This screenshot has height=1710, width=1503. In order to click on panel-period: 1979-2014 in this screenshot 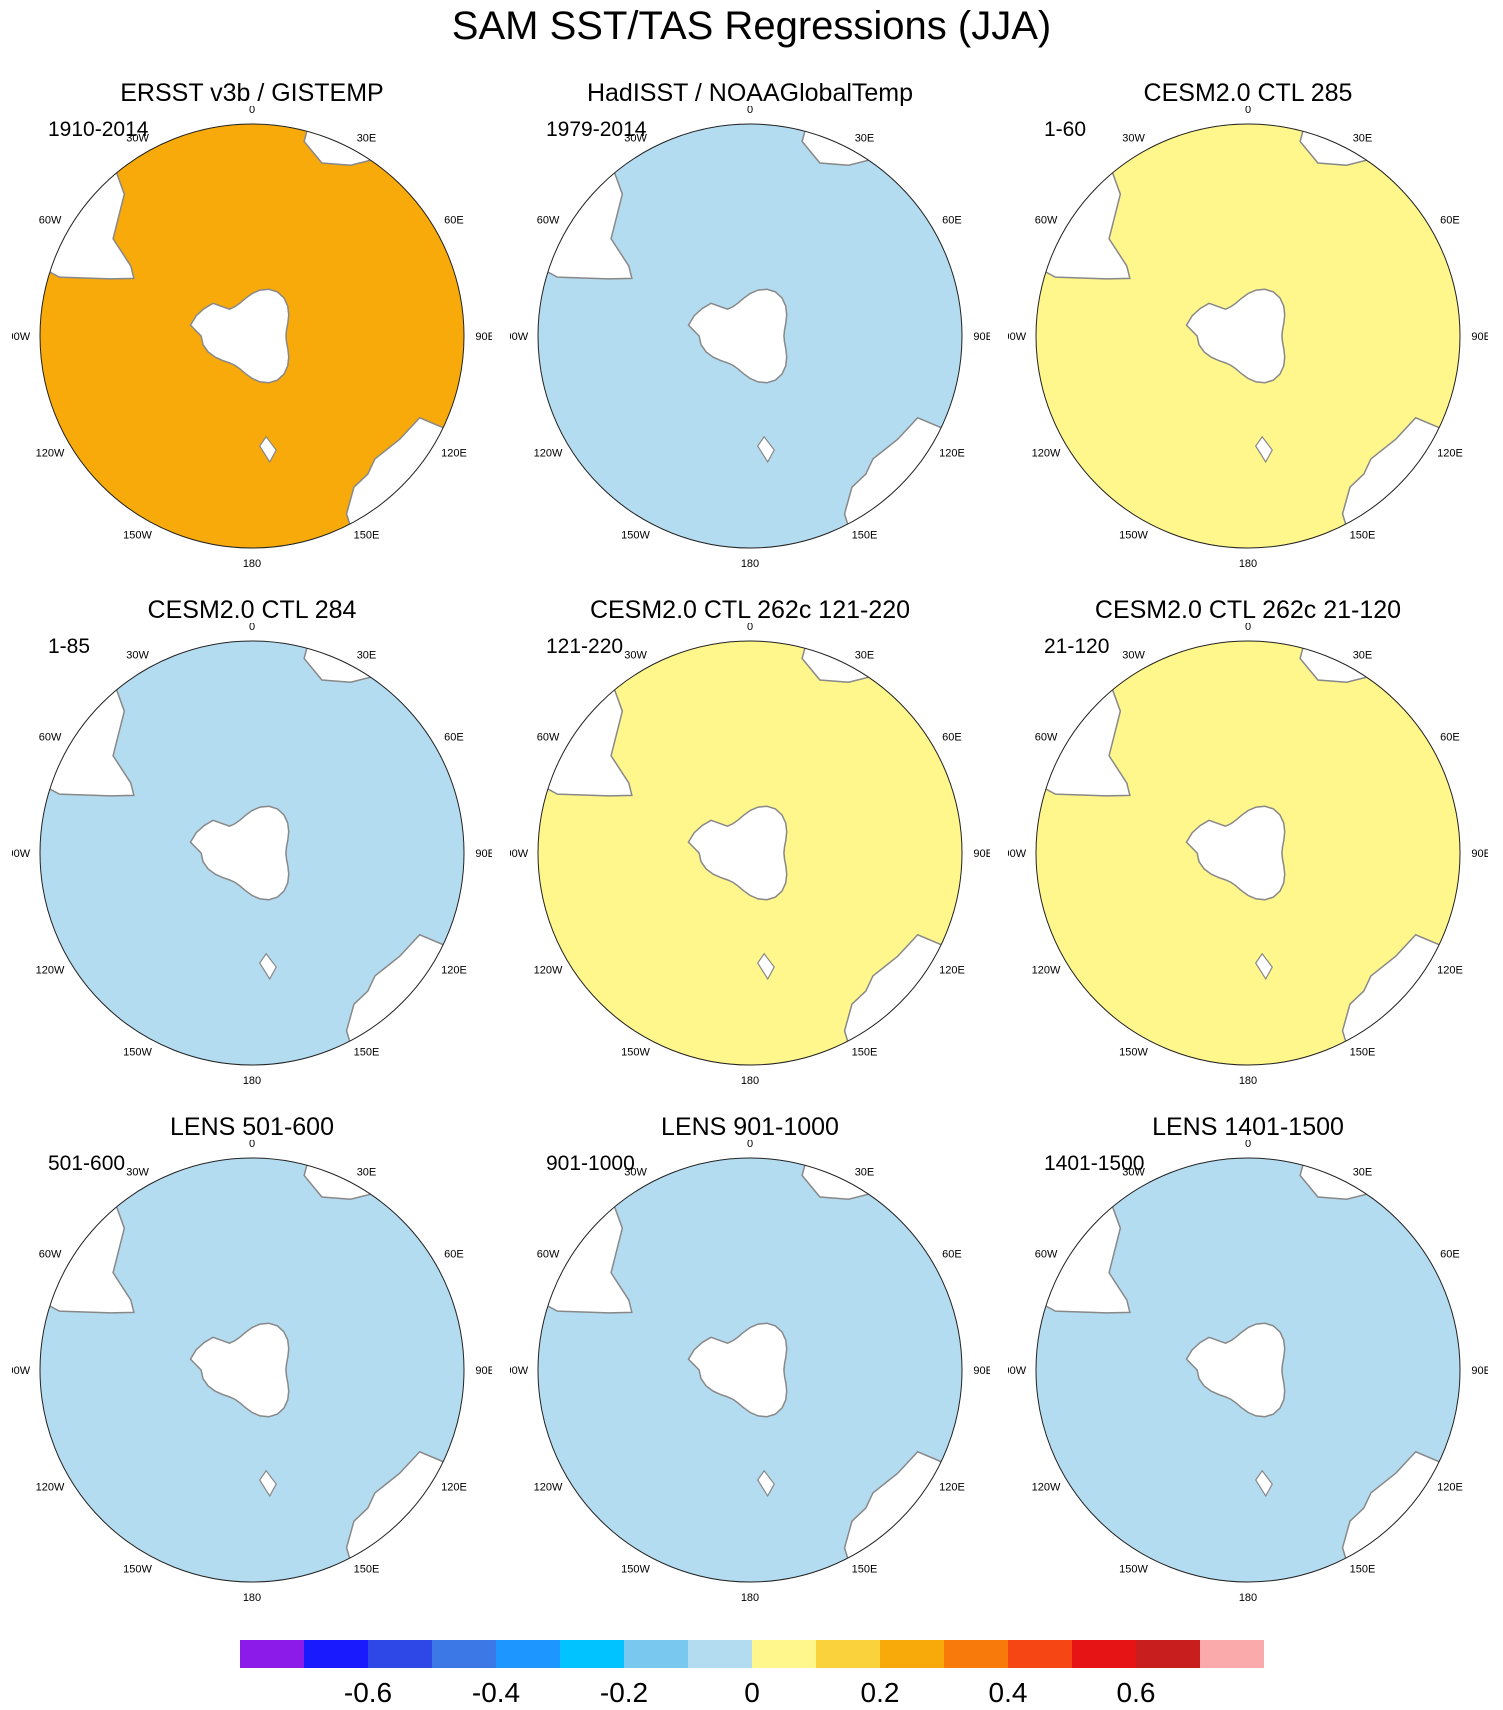, I will do `click(596, 129)`.